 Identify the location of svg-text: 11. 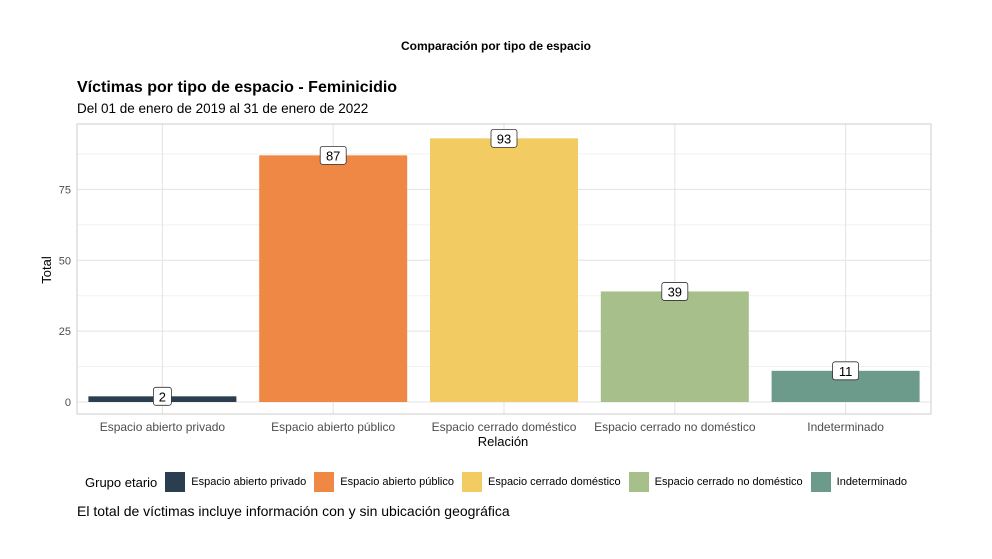
(846, 371).